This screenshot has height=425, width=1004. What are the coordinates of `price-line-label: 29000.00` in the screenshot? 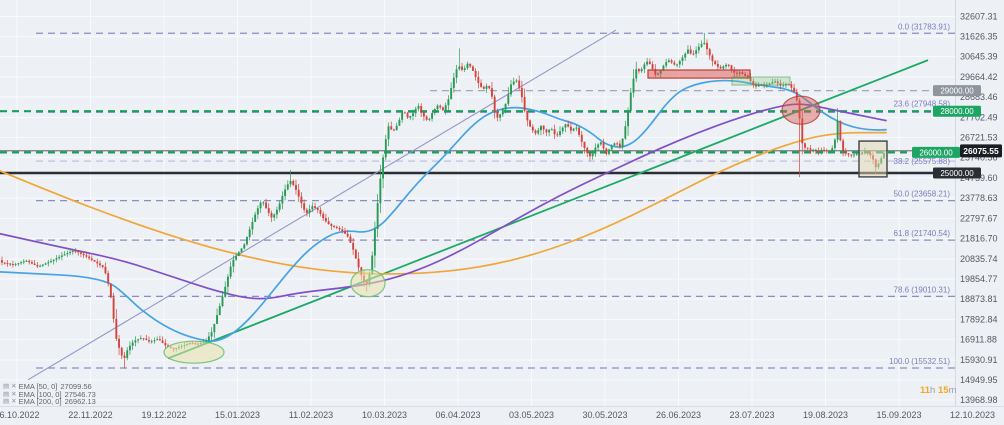 It's located at (957, 91).